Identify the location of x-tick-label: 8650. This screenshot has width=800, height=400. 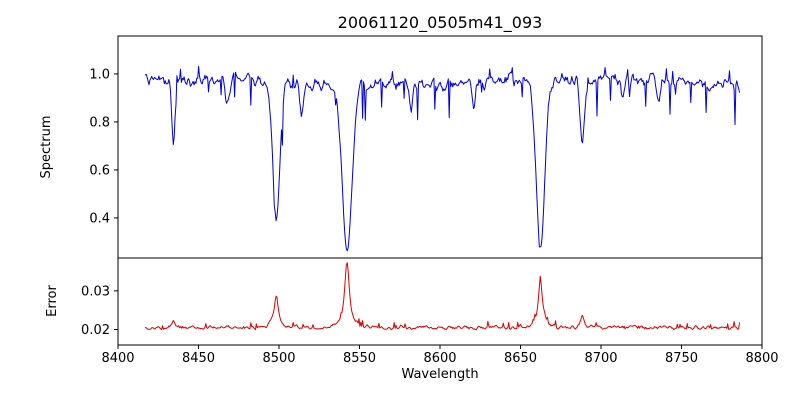
(520, 358).